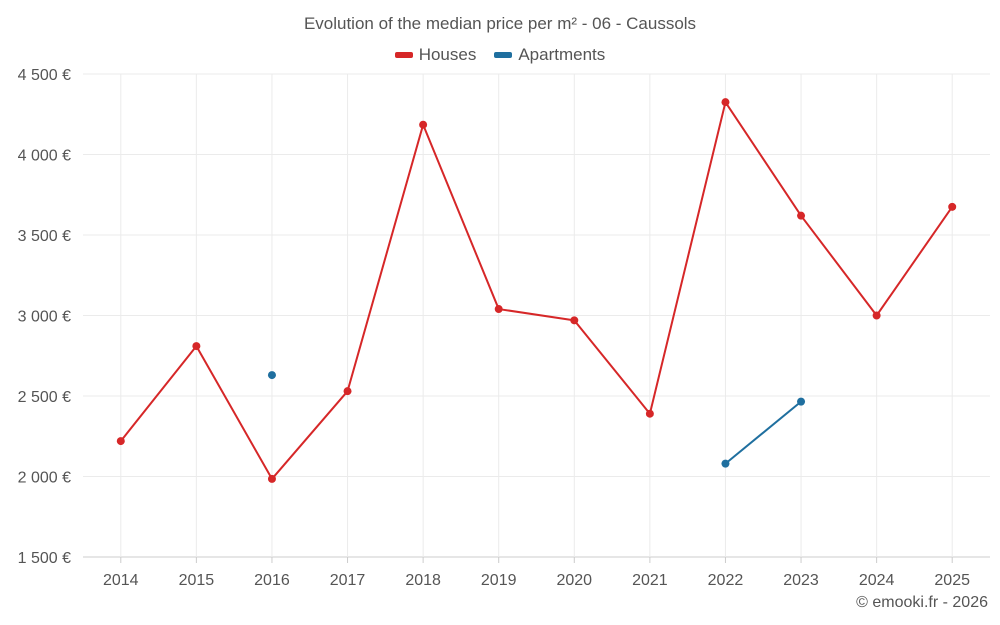  Describe the element at coordinates (348, 580) in the screenshot. I see `x-tick-label: 2017` at that location.